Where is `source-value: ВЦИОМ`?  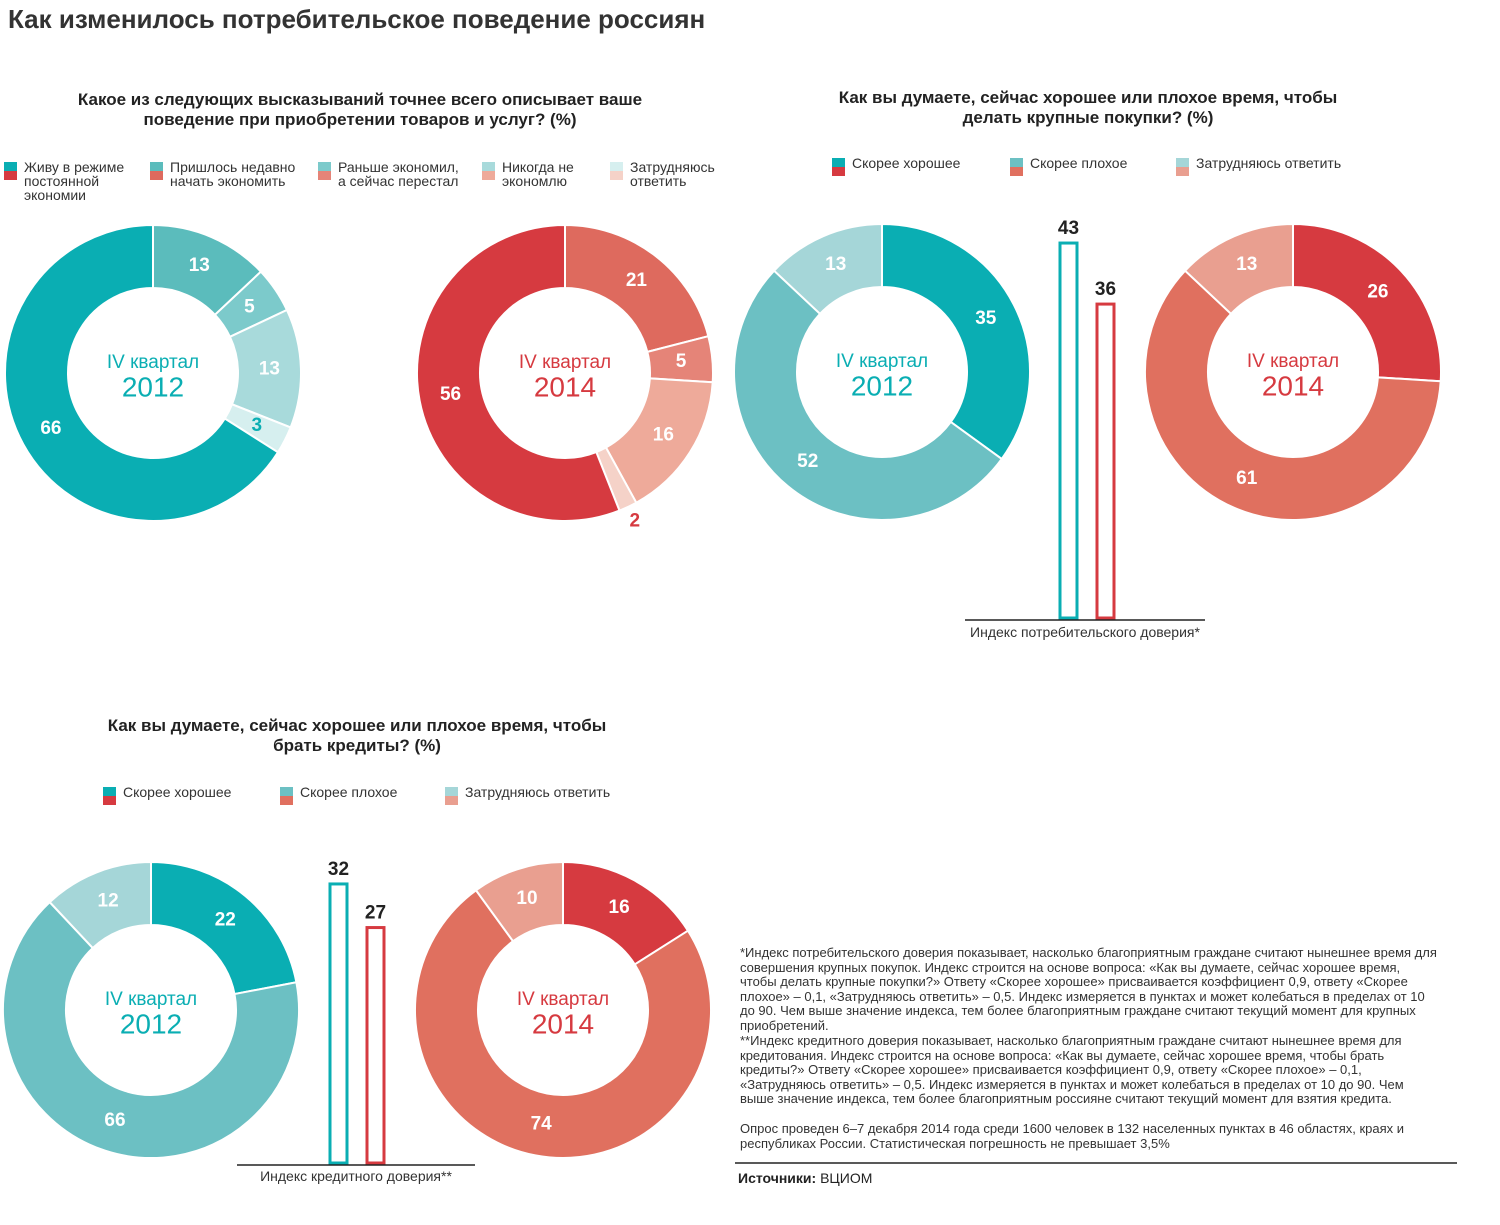
source-value: ВЦИОМ is located at coordinates (846, 1178).